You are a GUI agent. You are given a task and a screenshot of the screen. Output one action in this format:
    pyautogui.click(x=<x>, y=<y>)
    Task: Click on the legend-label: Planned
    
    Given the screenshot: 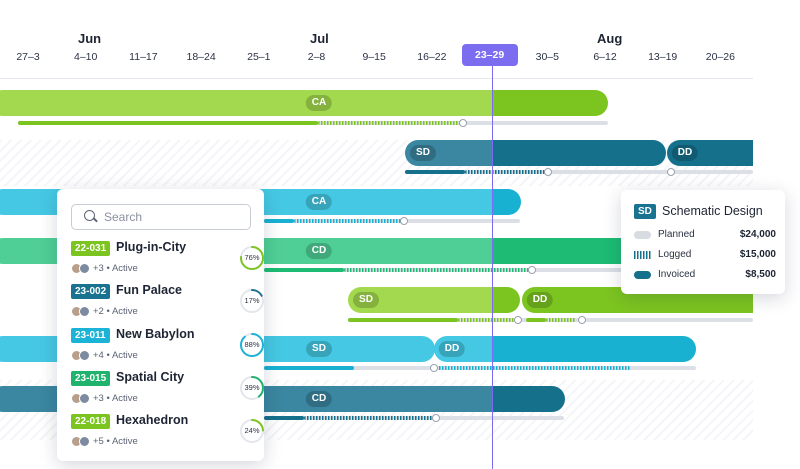 What is the action you would take?
    pyautogui.click(x=676, y=234)
    